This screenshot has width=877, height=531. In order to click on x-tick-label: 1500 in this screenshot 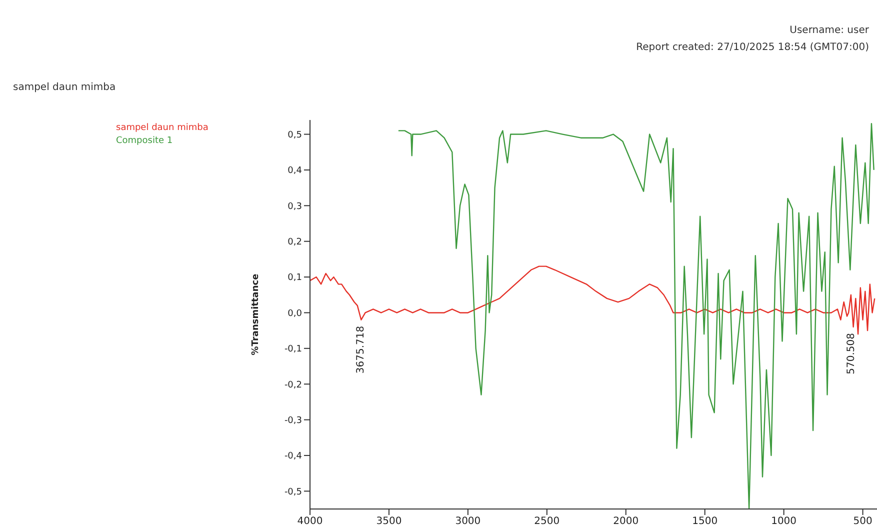, I will do `click(705, 522)`.